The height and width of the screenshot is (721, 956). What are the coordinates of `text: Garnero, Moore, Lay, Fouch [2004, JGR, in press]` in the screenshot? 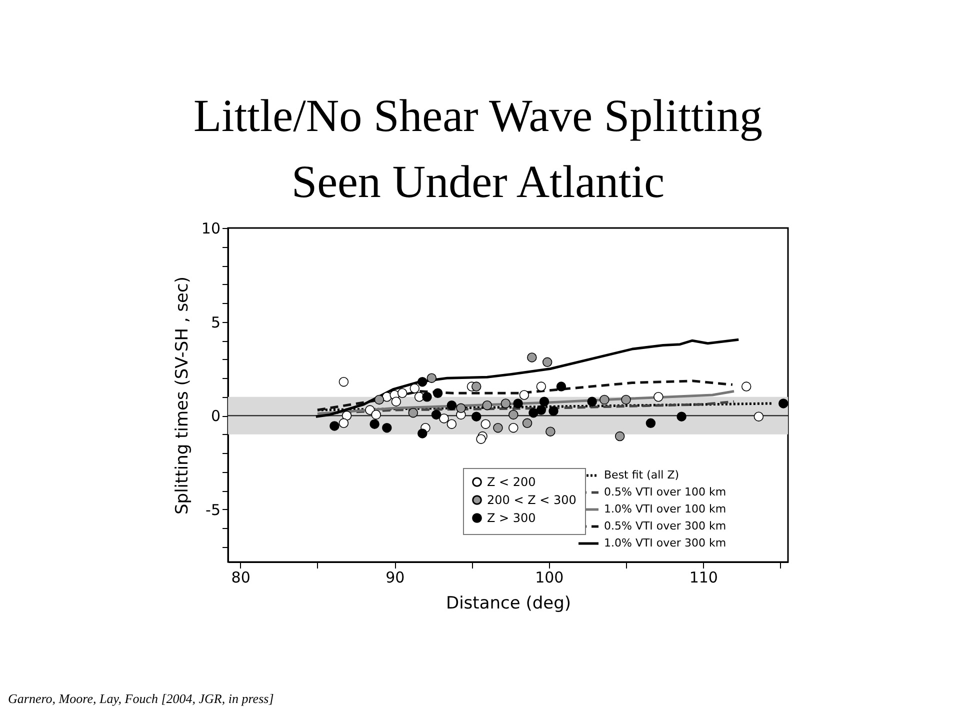 It's located at (141, 698).